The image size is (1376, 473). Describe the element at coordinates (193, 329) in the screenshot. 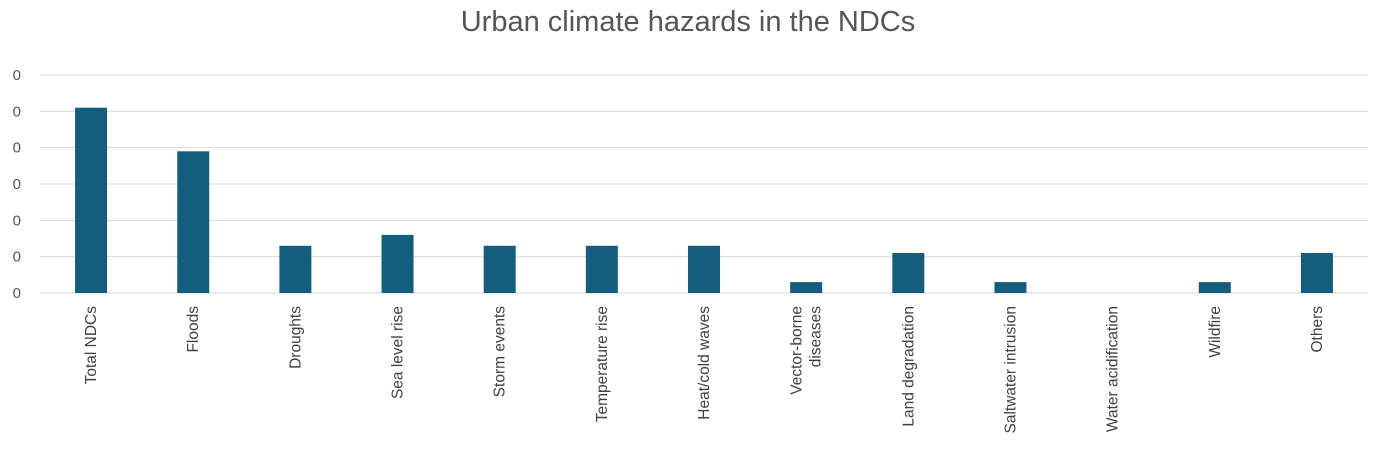

I see `x-category-label: Floods` at that location.